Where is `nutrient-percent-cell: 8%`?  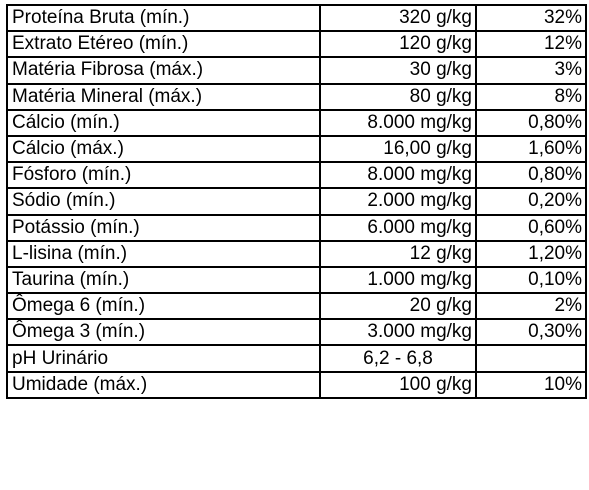 nutrient-percent-cell: 8% is located at coordinates (531, 96).